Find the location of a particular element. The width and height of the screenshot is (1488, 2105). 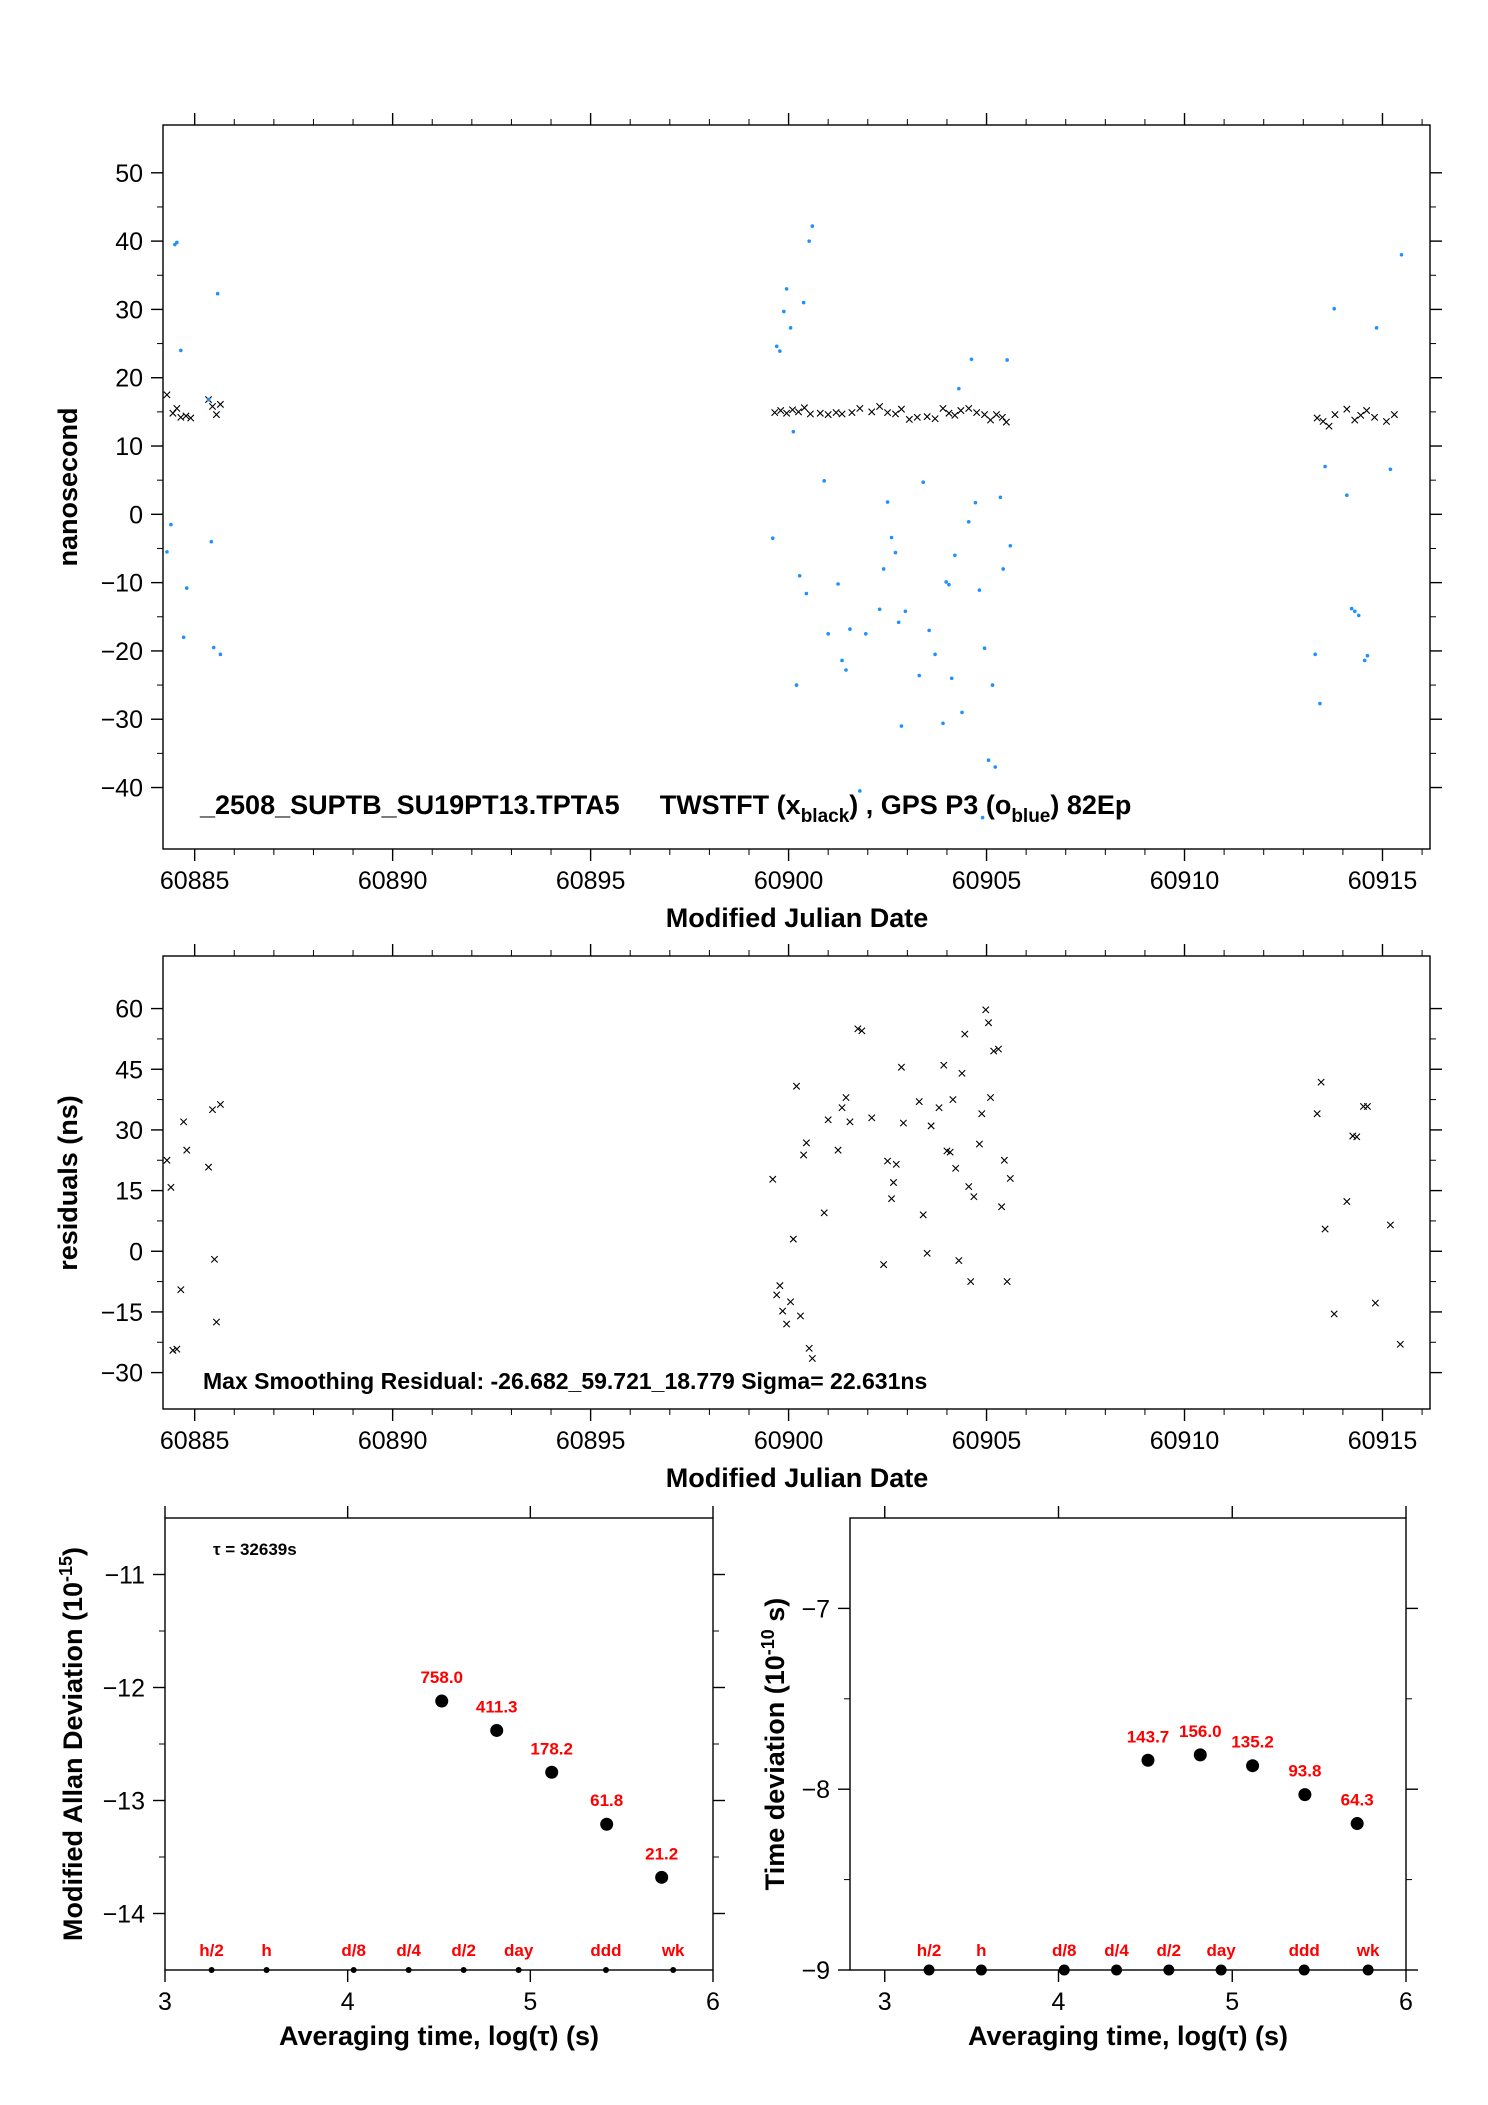

p3-tau-label: wk is located at coordinates (673, 1950).